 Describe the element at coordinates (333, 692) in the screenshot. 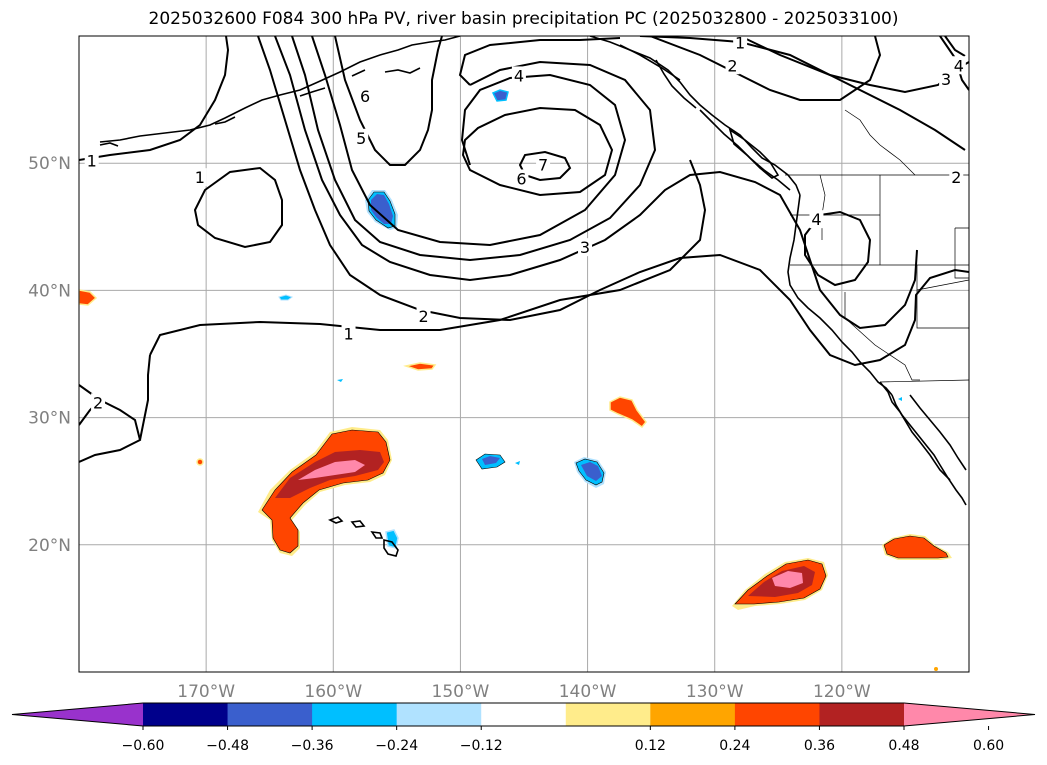

I see `lon-tick-label: 160°W` at that location.